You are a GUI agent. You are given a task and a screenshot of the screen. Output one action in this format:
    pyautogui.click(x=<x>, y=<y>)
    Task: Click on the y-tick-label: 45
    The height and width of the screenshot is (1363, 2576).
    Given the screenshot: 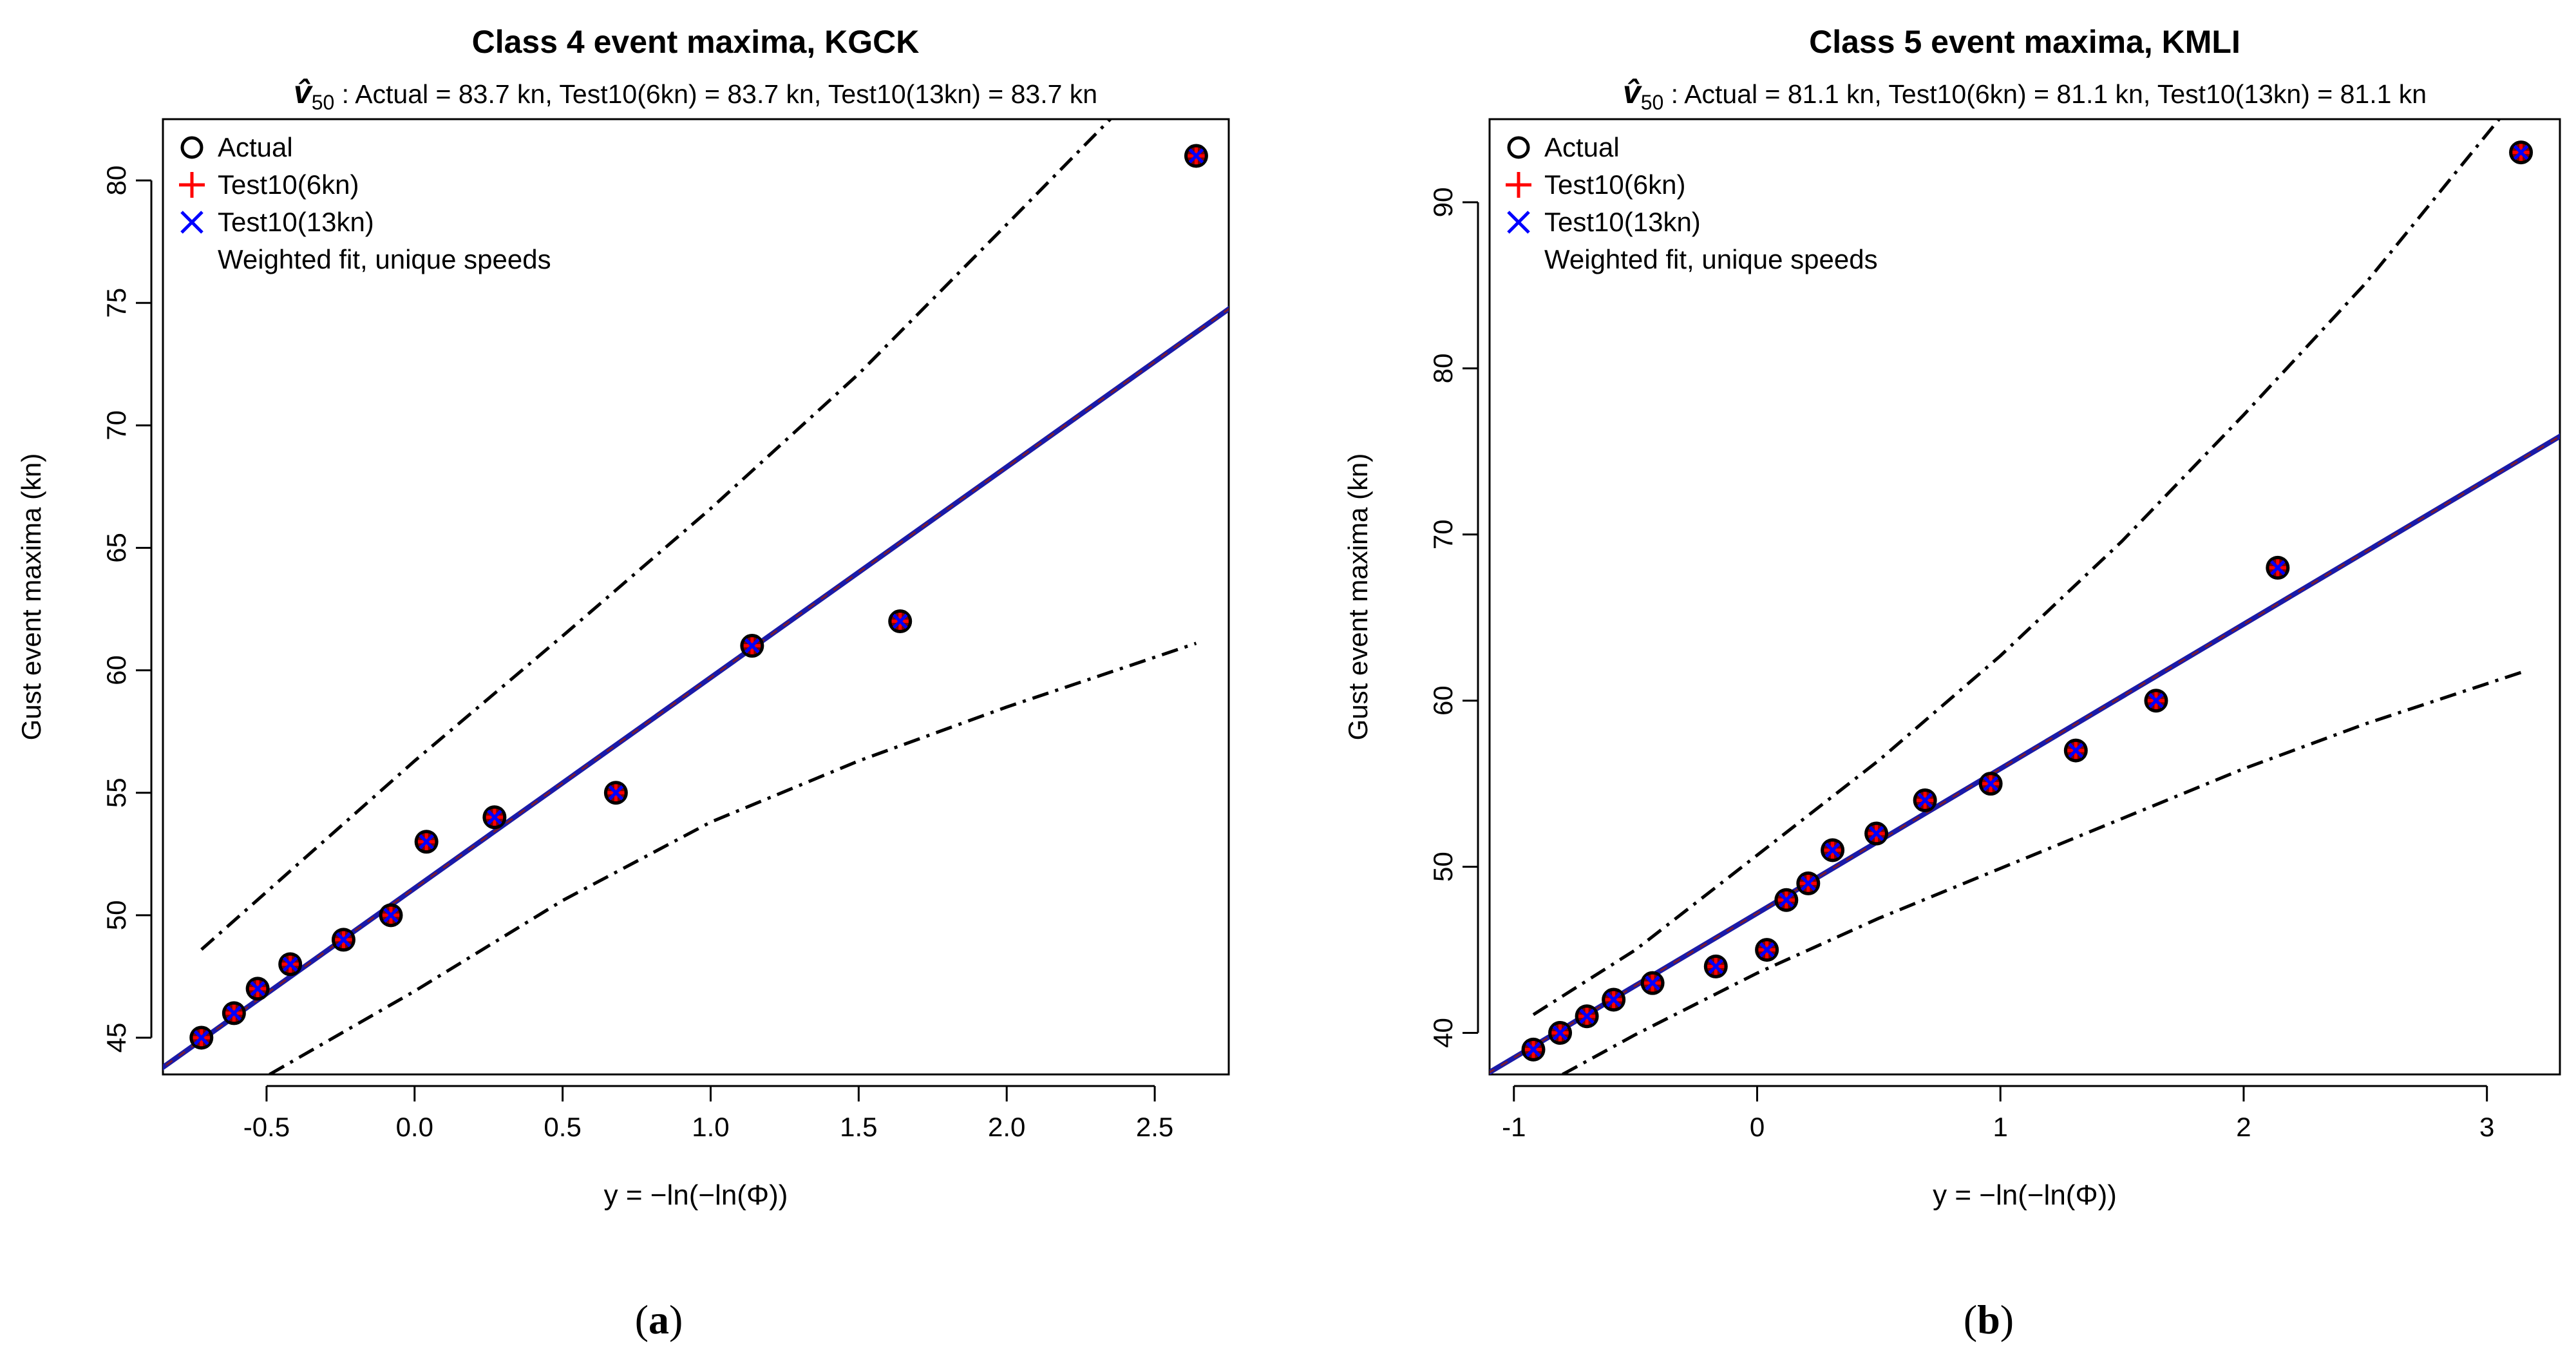 What is the action you would take?
    pyautogui.click(x=116, y=1038)
    